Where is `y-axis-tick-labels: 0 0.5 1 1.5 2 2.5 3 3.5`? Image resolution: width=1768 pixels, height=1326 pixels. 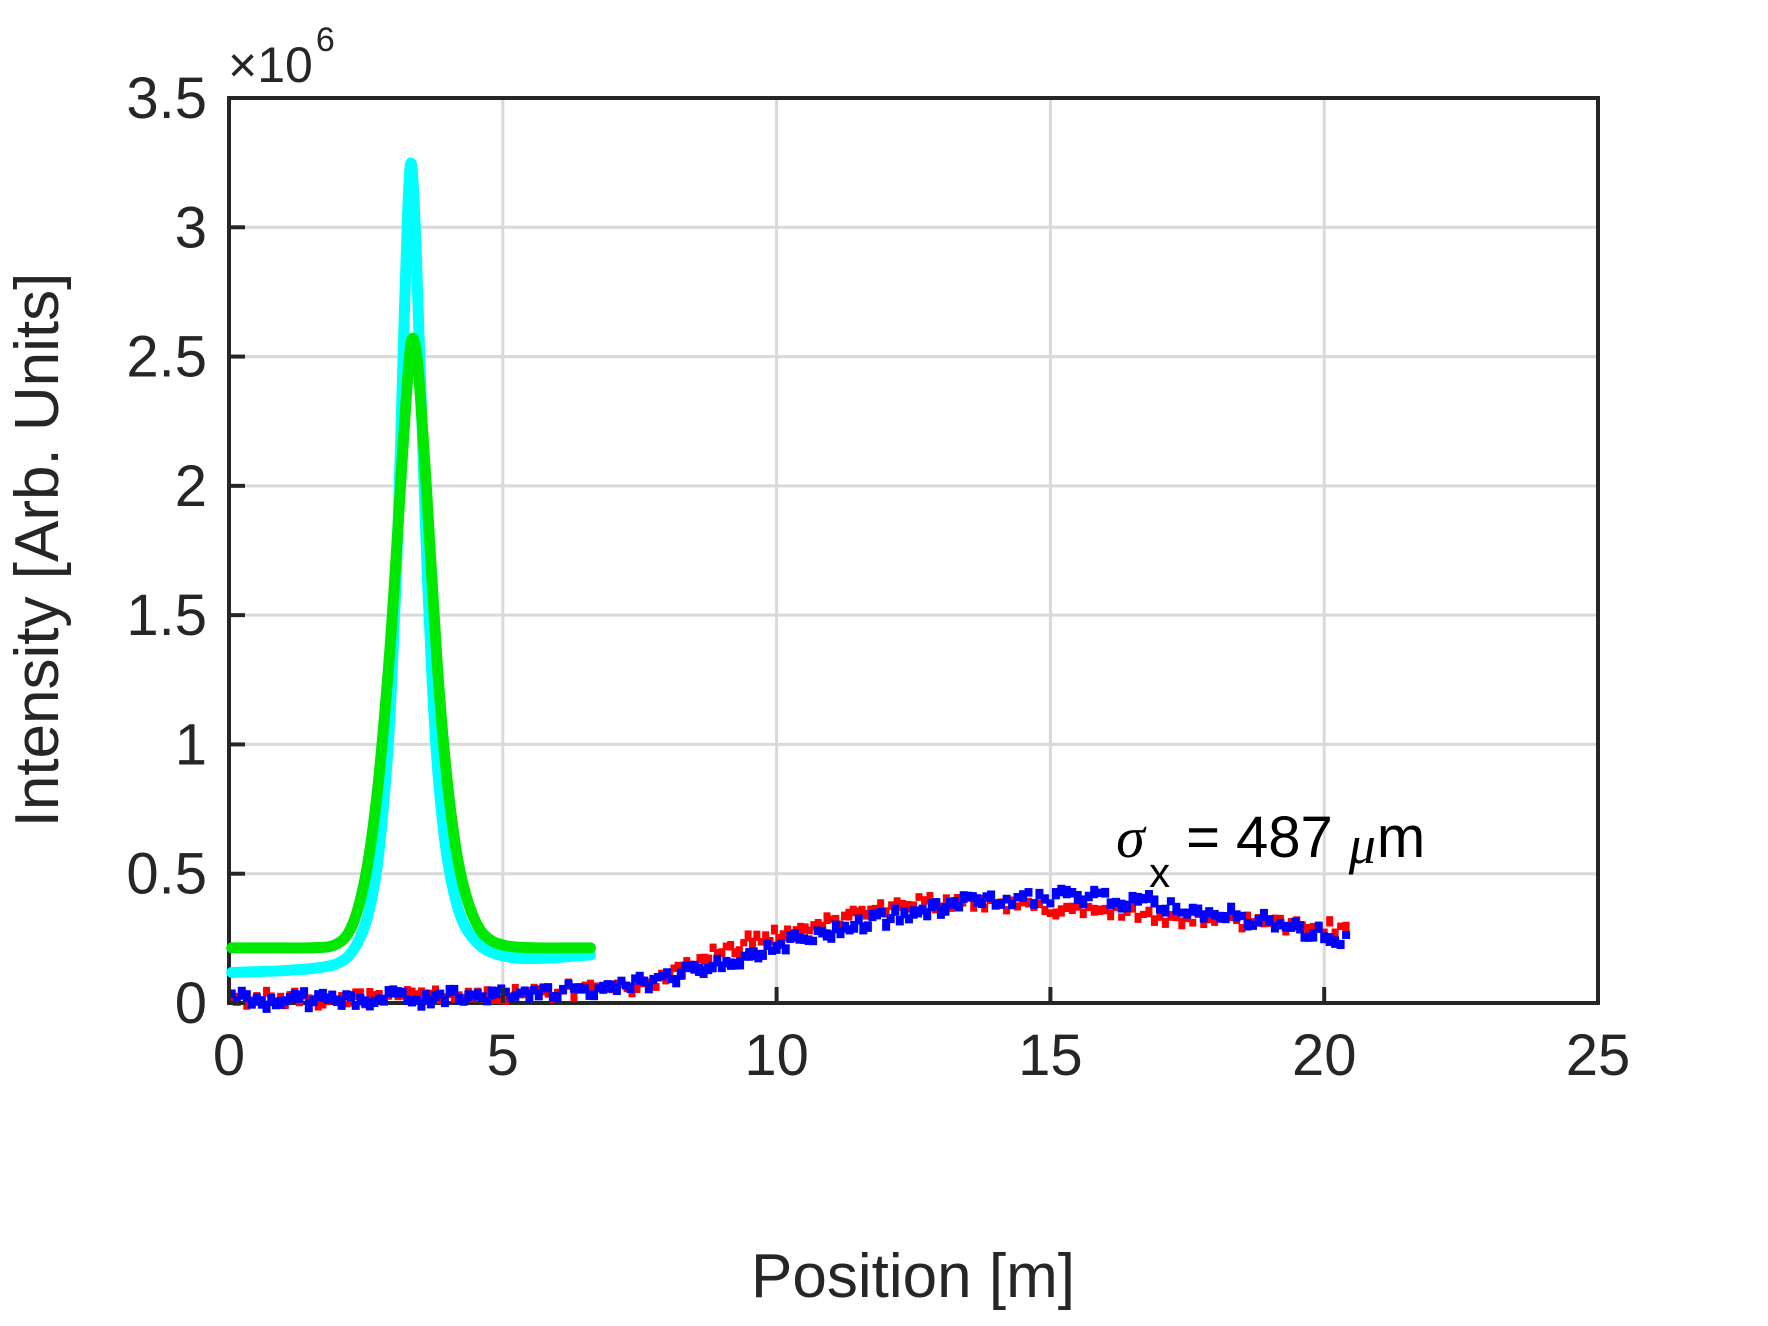
y-axis-tick-labels: 0 0.5 1 1.5 2 2.5 3 3.5 is located at coordinates (166, 551).